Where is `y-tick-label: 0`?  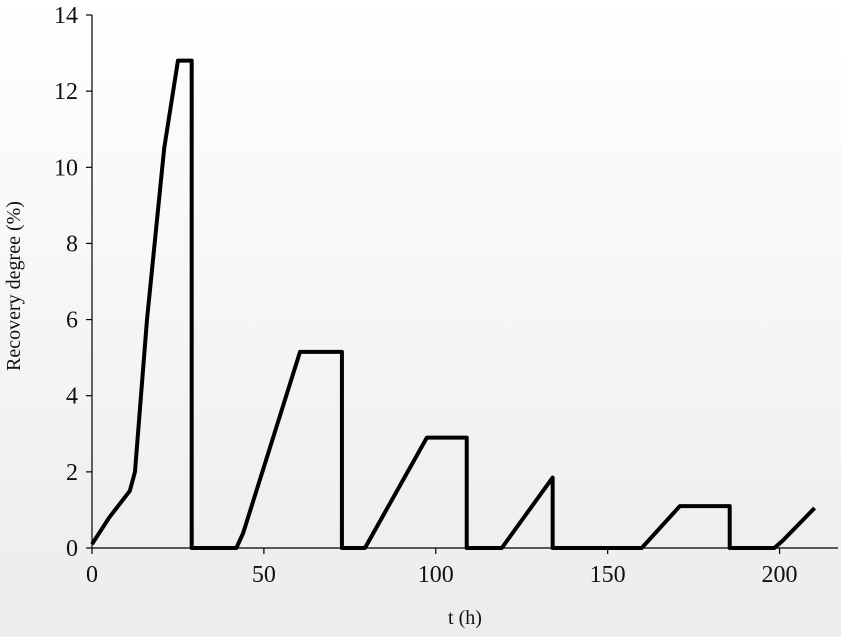 y-tick-label: 0 is located at coordinates (72, 549).